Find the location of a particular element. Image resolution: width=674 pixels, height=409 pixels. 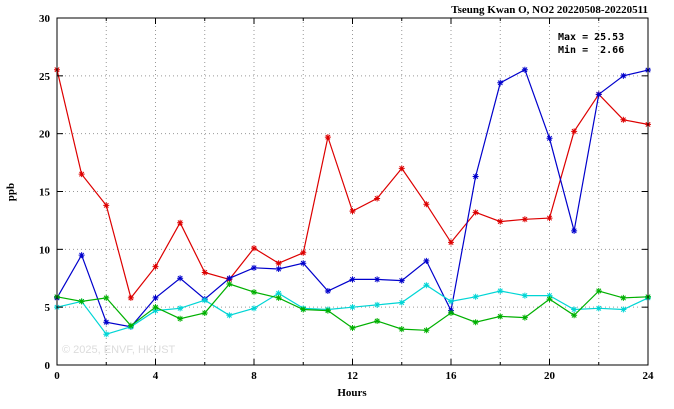

x-axis-label: Hours is located at coordinates (352, 393).